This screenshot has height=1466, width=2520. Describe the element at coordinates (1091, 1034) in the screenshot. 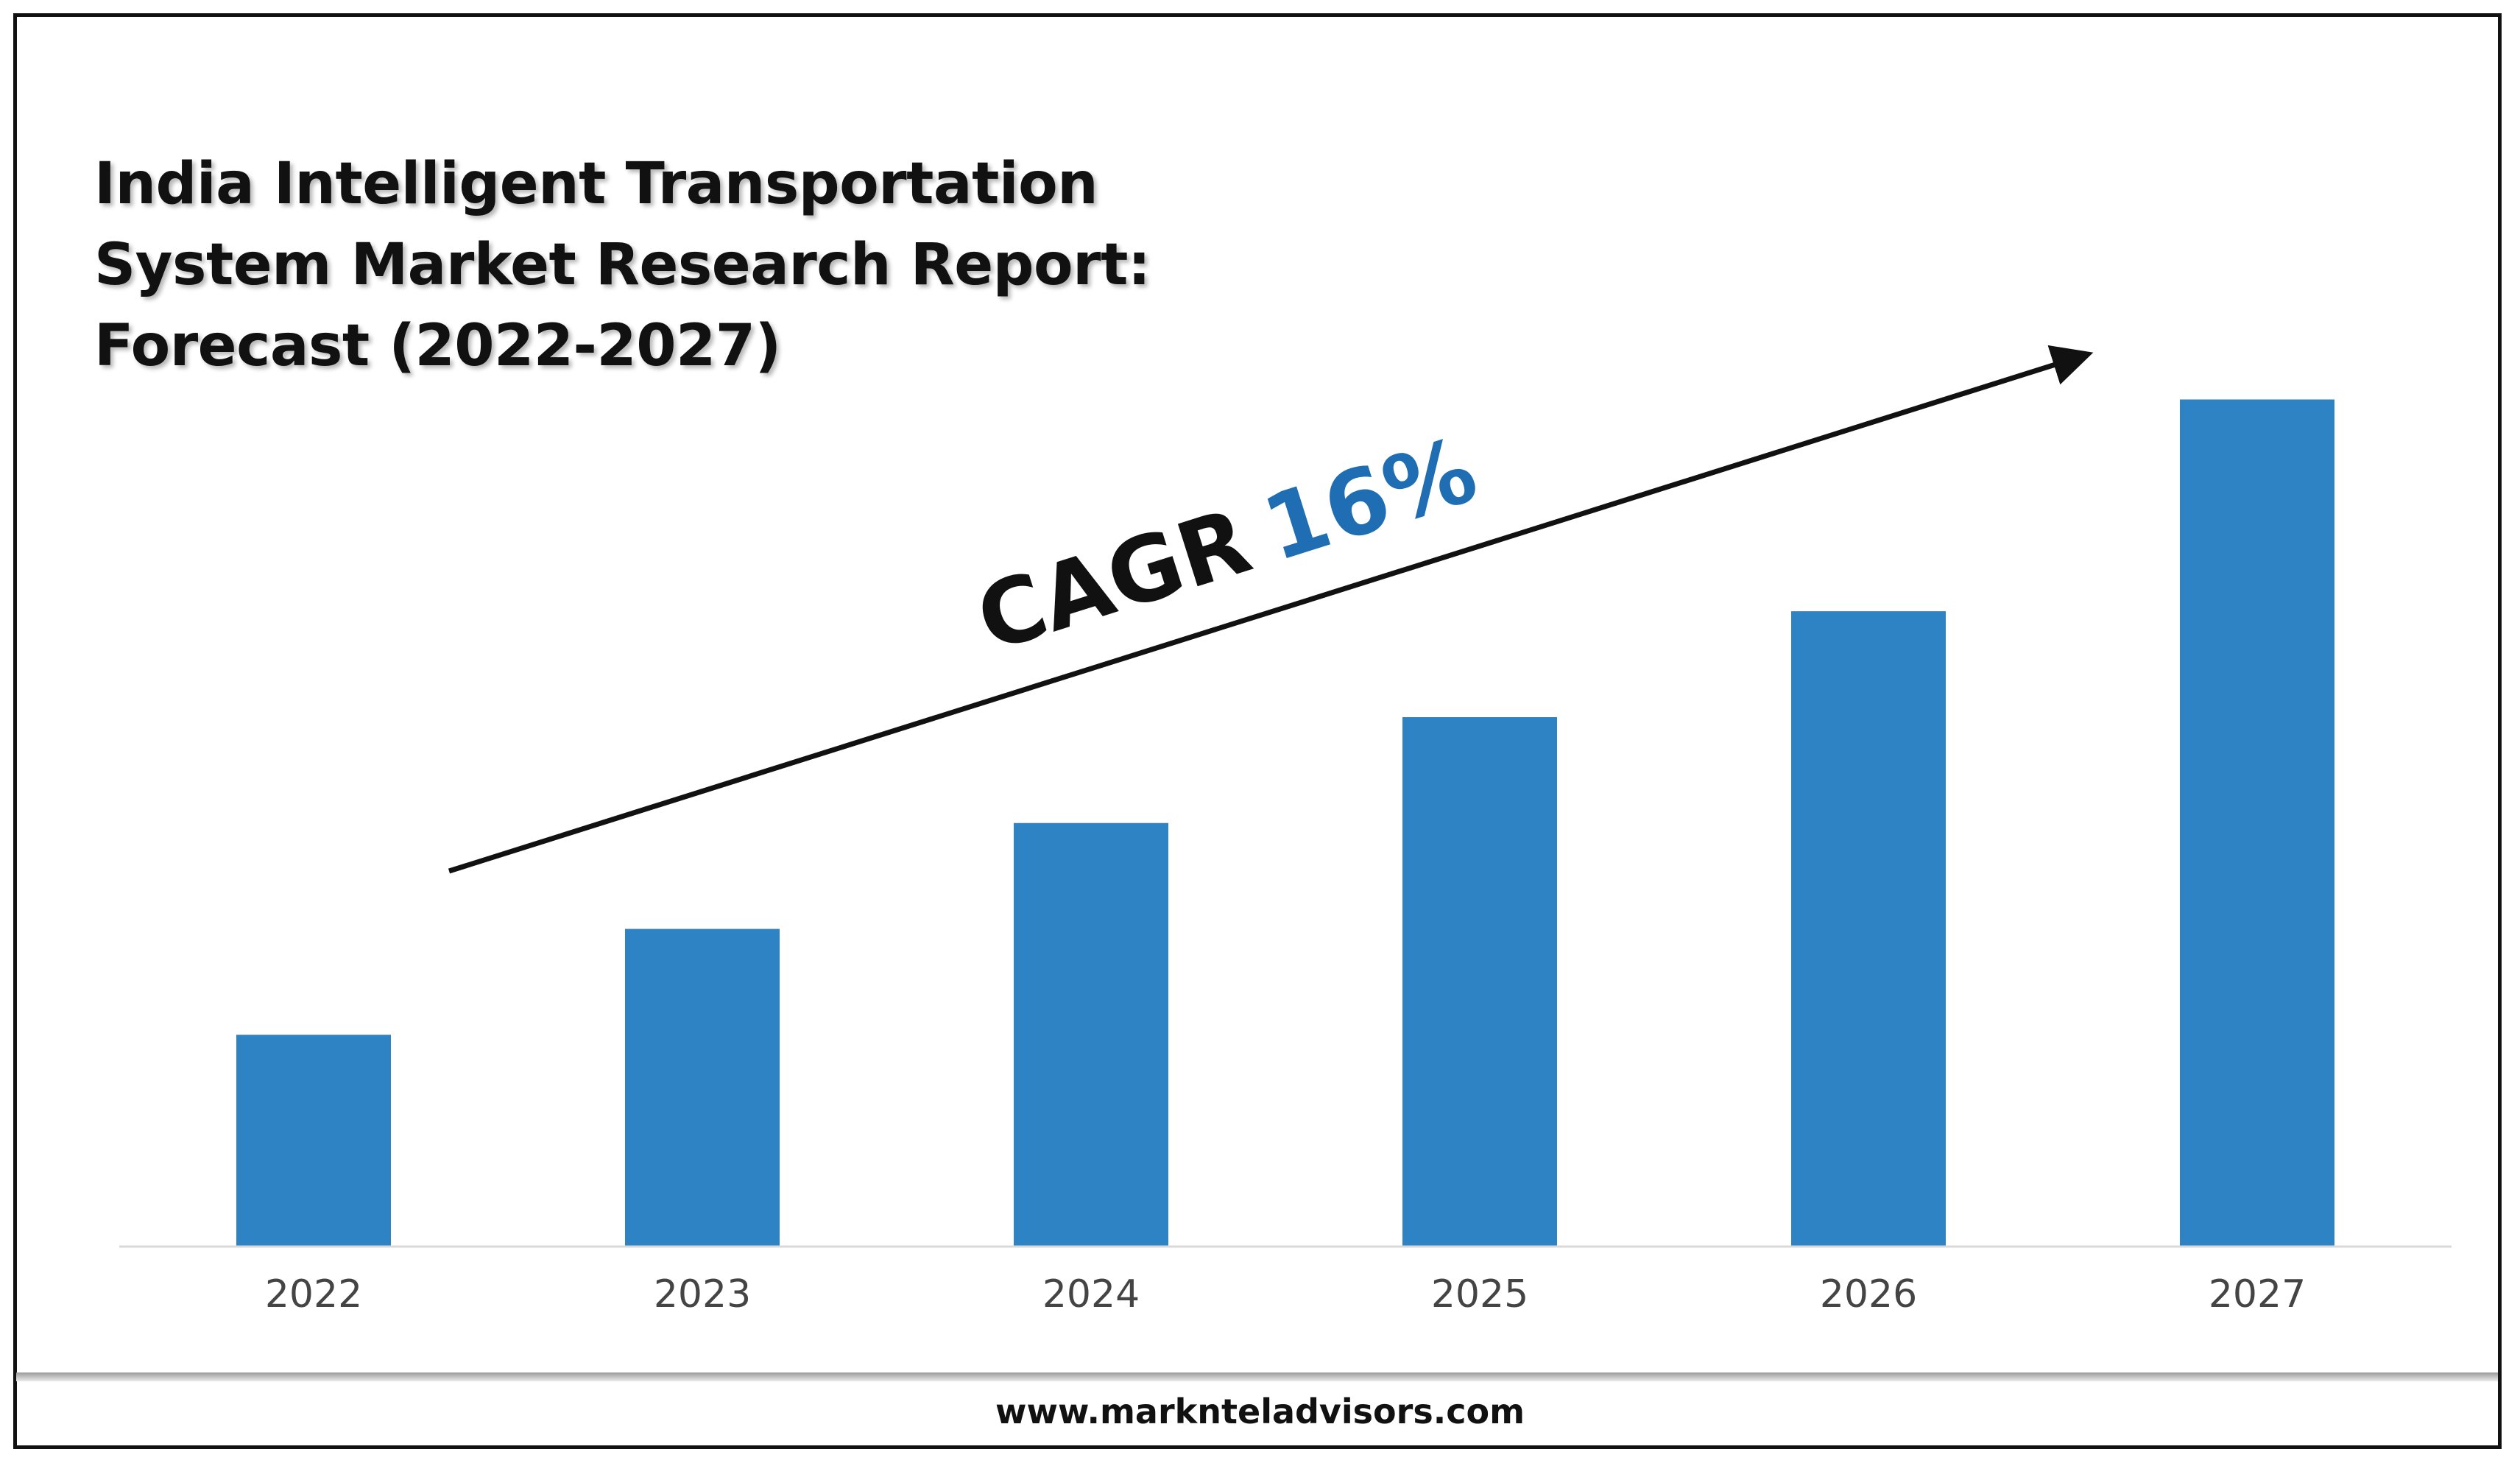

I see `bar-2024` at that location.